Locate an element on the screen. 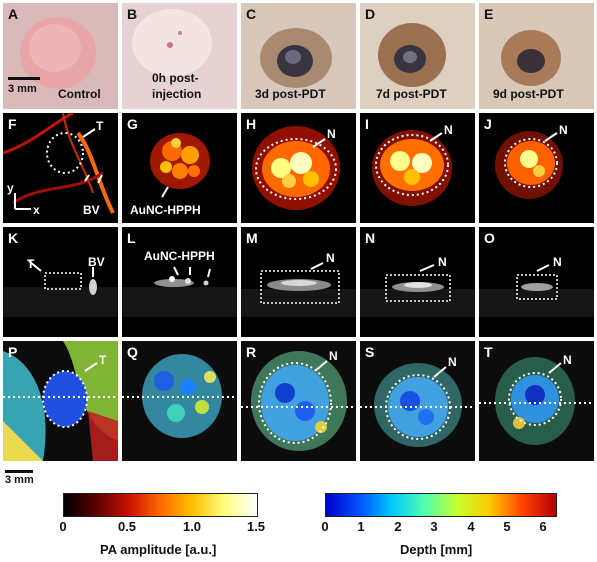 This screenshot has width=597, height=562. pa-colorbar-title: PA amplitude [a.u.] is located at coordinates (158, 549).